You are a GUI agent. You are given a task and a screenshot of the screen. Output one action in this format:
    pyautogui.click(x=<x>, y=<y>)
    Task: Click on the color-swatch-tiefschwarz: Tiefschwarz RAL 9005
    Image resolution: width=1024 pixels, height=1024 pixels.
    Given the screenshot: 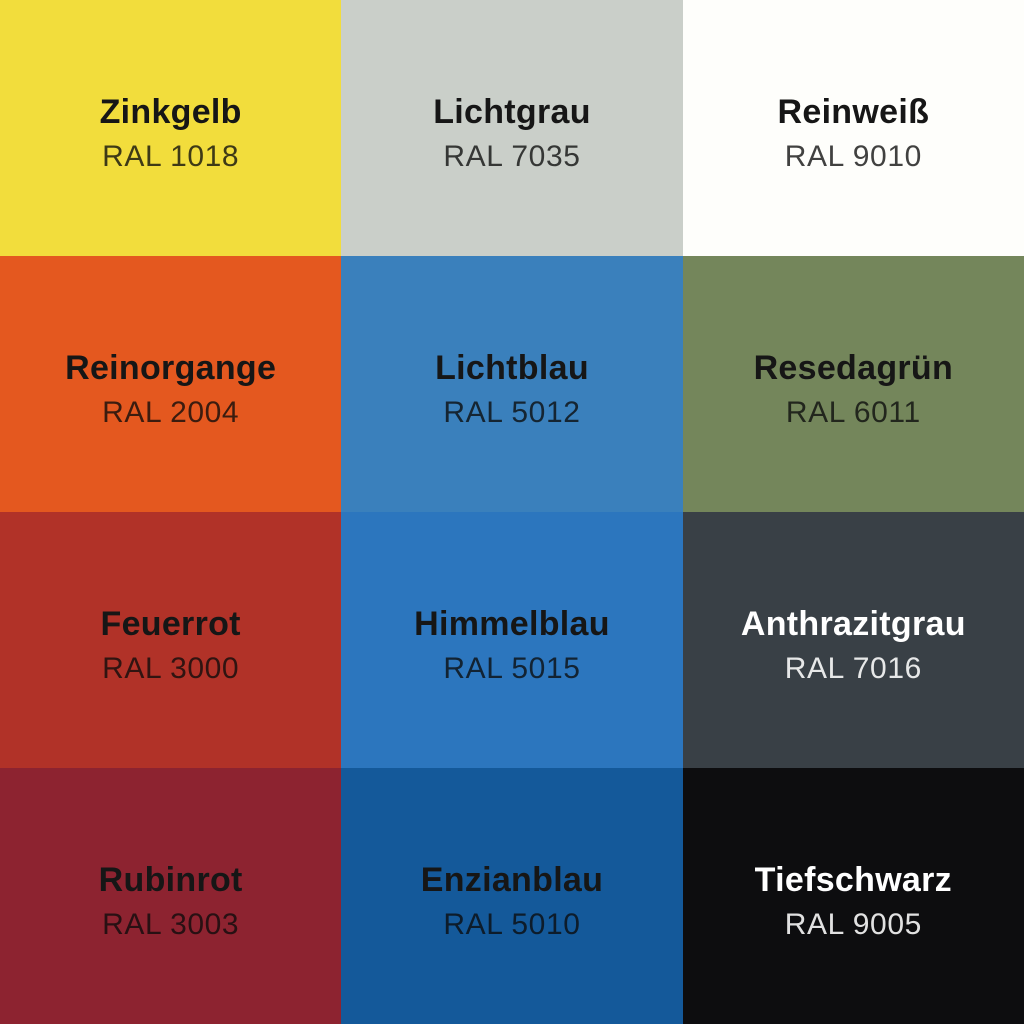 What is the action you would take?
    pyautogui.click(x=853, y=896)
    